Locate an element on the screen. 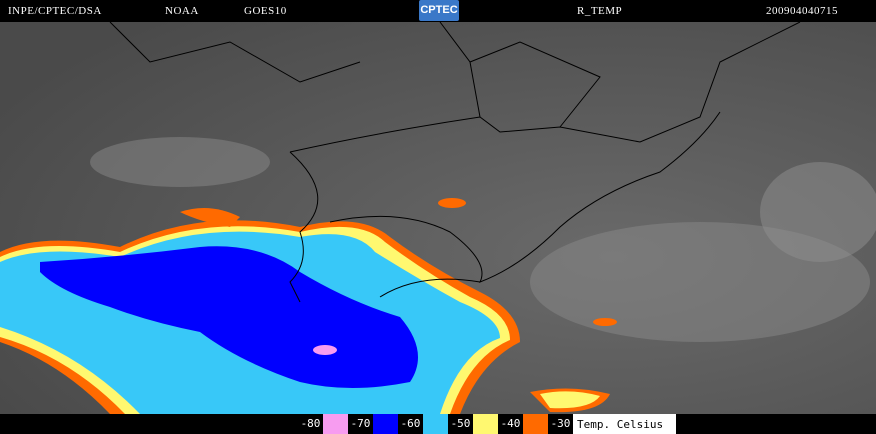 Image resolution: width=876 pixels, height=434 pixels. legend-label-minus70: -70 is located at coordinates (360, 424).